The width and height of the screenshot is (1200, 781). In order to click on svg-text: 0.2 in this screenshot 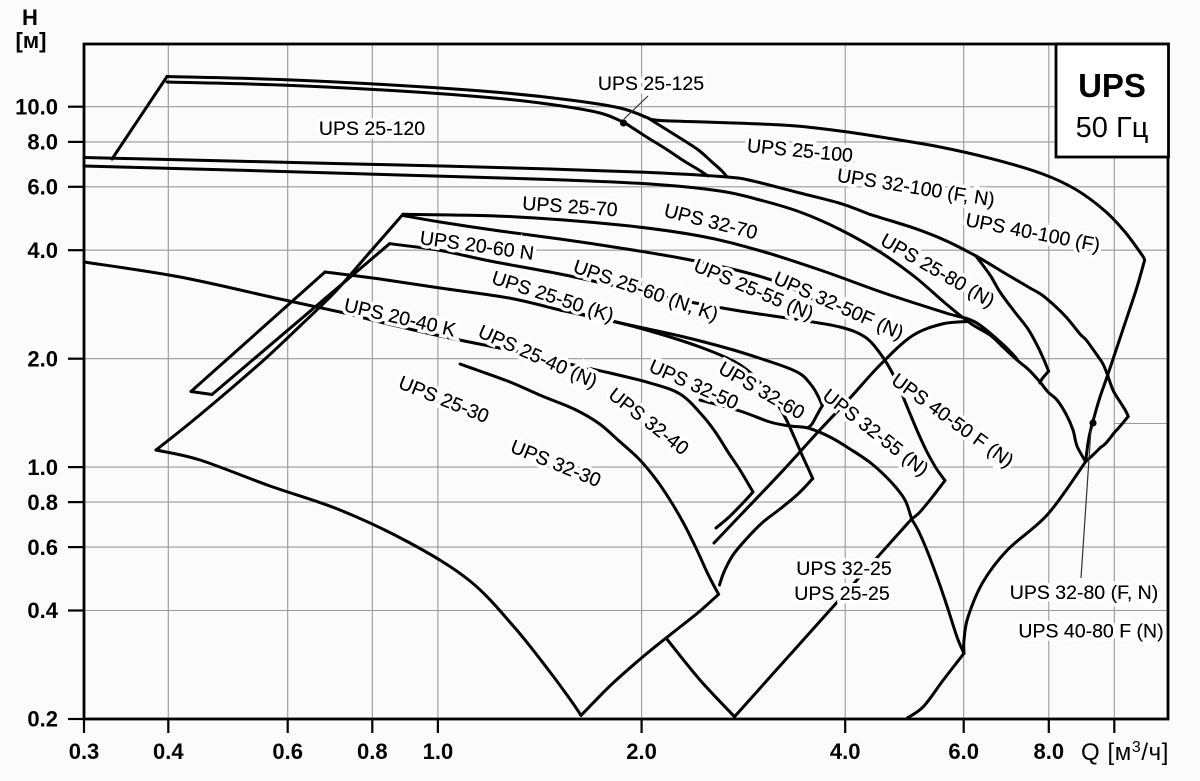, I will do `click(42, 719)`.